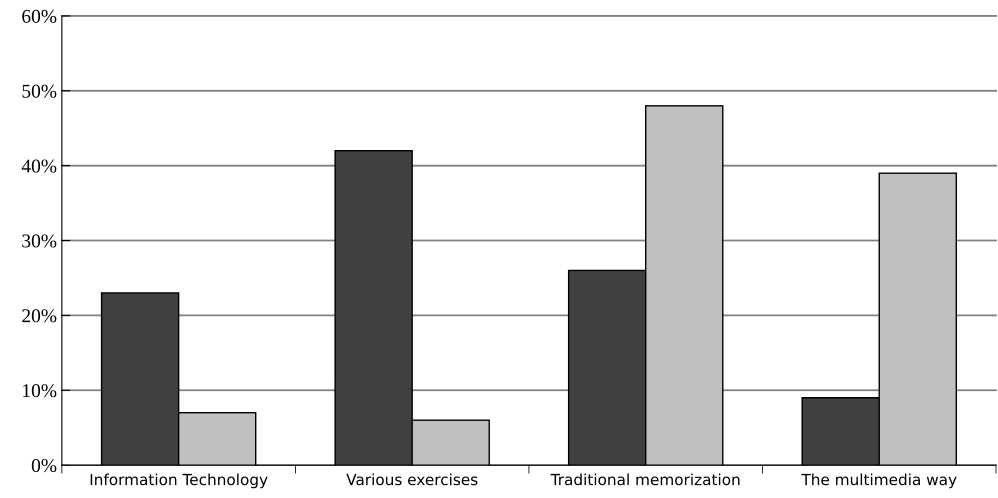  What do you see at coordinates (879, 480) in the screenshot?
I see `x-tick-label: The multimedia way` at bounding box center [879, 480].